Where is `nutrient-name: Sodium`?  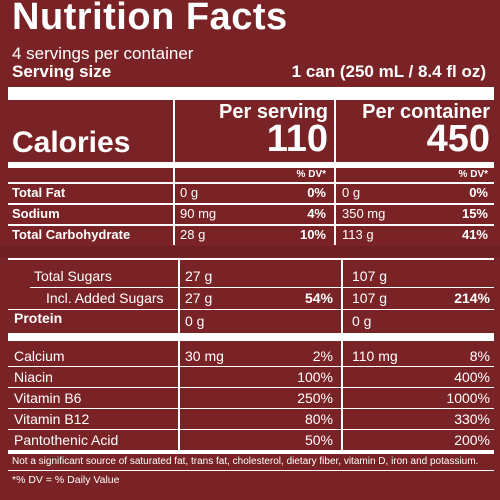 nutrient-name: Sodium is located at coordinates (36, 213).